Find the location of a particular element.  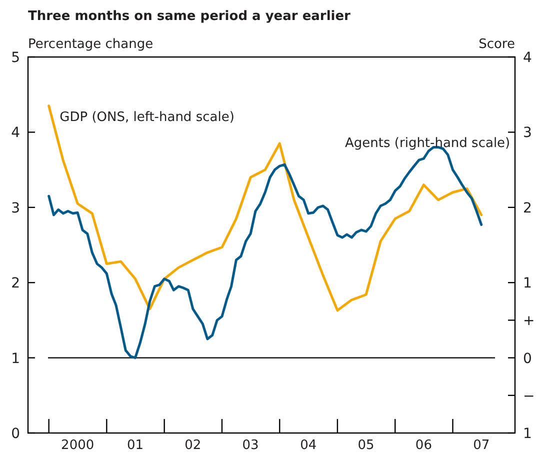

y2-tick-label: 0 is located at coordinates (527, 358).